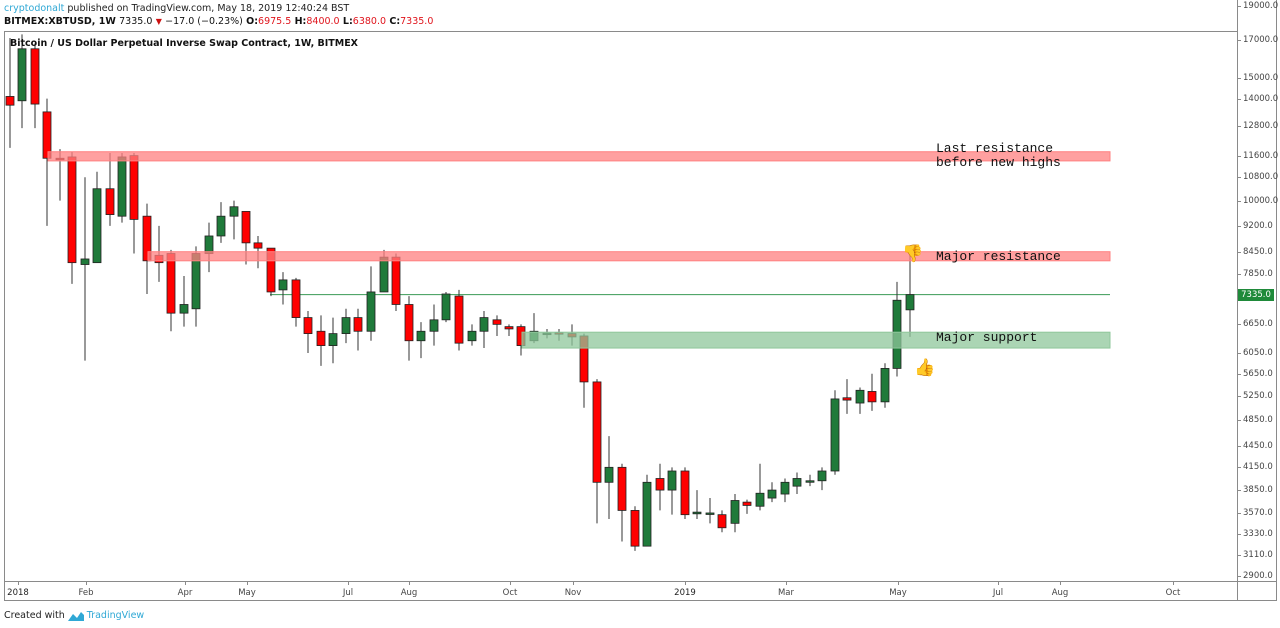  What do you see at coordinates (1258, 534) in the screenshot?
I see `price-label: 3330.0` at bounding box center [1258, 534].